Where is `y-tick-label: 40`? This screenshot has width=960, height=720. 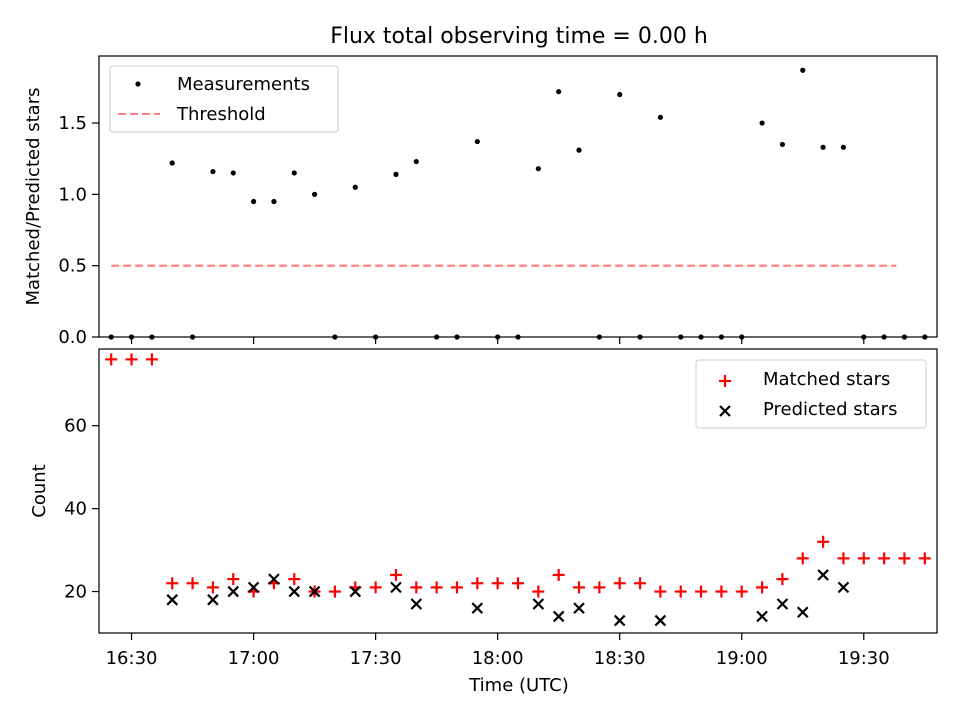 y-tick-label: 40 is located at coordinates (75, 509).